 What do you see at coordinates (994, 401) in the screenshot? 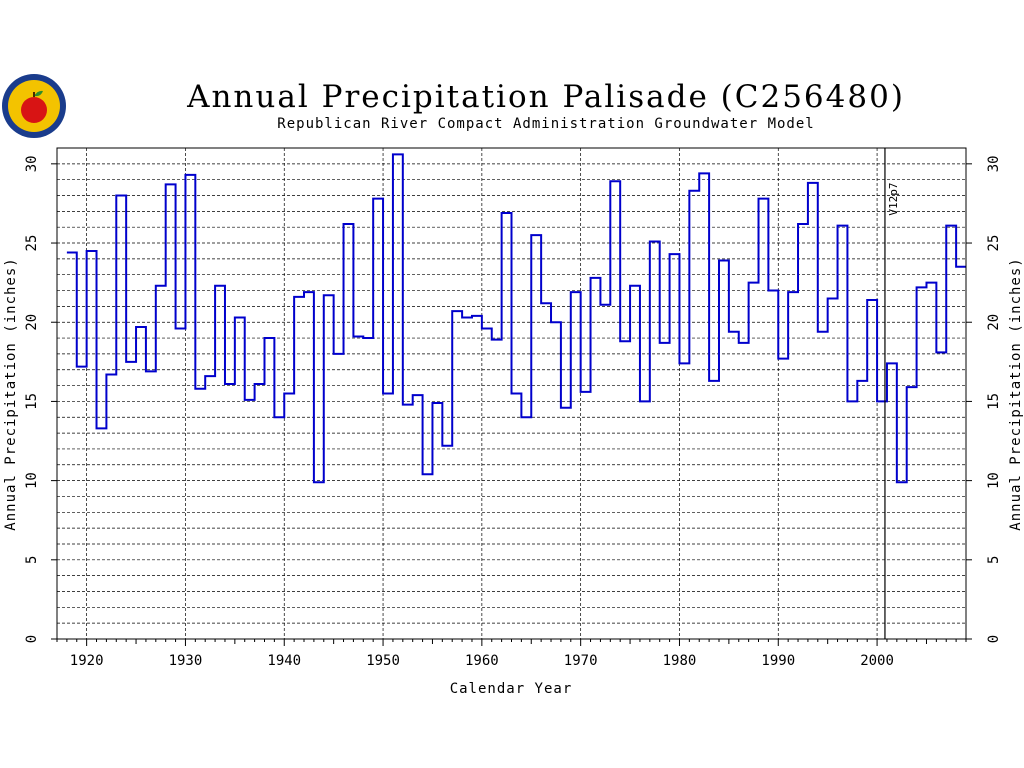
I see `y-tick-label-right: 15` at bounding box center [994, 401].